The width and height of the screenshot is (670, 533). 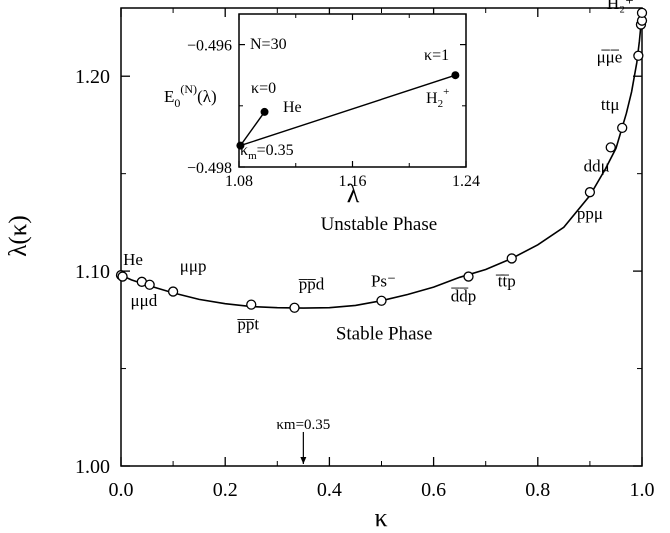 I want to click on main-x-tick-label: 0.4, so click(x=329, y=490).